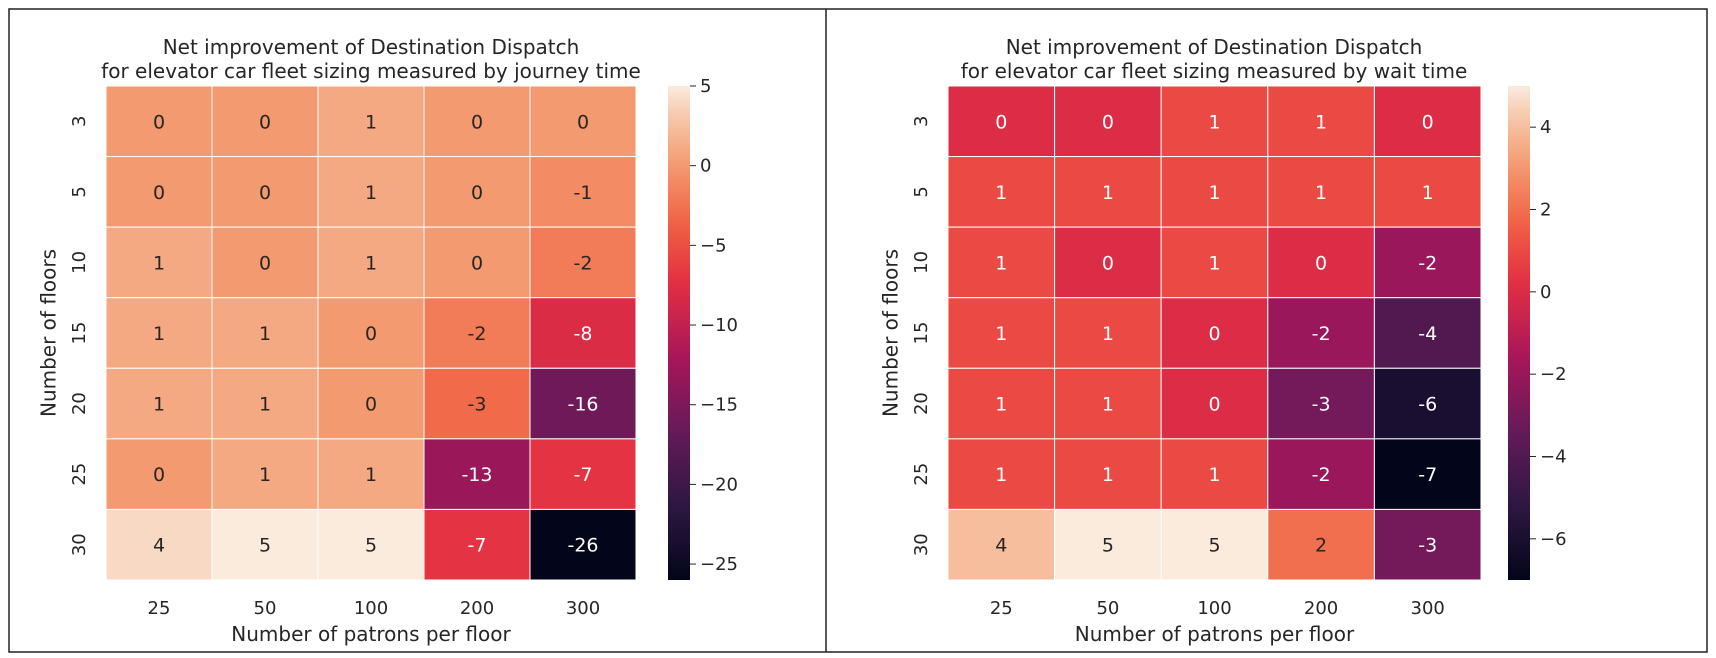 This screenshot has height=658, width=1716. What do you see at coordinates (49, 333) in the screenshot?
I see `y-axis-label: Number of floors` at bounding box center [49, 333].